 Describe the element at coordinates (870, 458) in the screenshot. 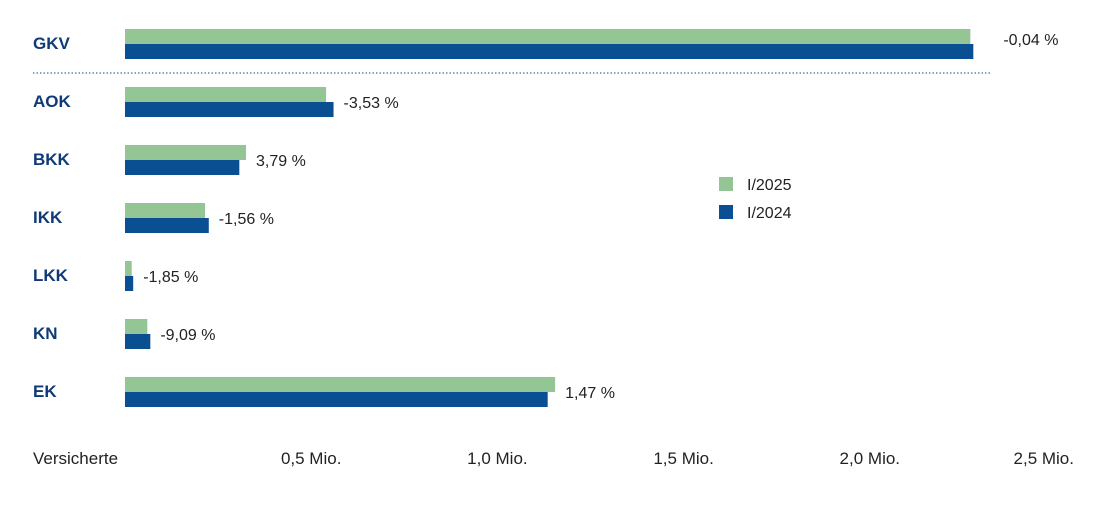

I see `x-tick-label: 2,0 Mio.` at that location.